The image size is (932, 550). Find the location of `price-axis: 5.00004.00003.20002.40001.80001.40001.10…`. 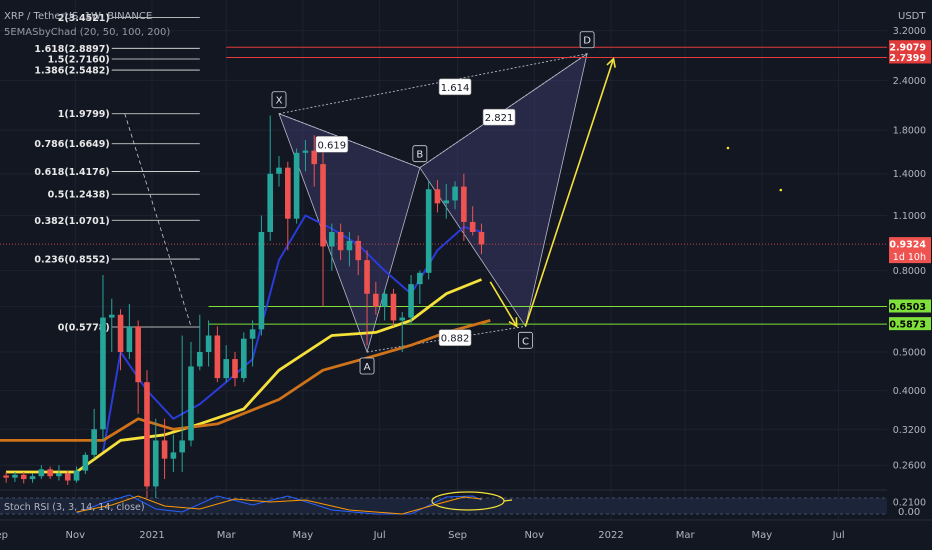

price-axis: 5.00004.00003.20002.40001.80001.40001.10… is located at coordinates (909, 275).